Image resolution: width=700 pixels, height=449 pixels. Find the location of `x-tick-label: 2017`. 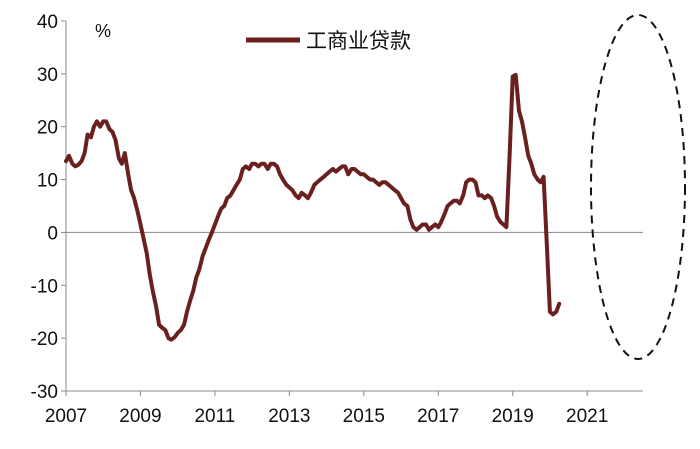

x-tick-label: 2017 is located at coordinates (438, 416).